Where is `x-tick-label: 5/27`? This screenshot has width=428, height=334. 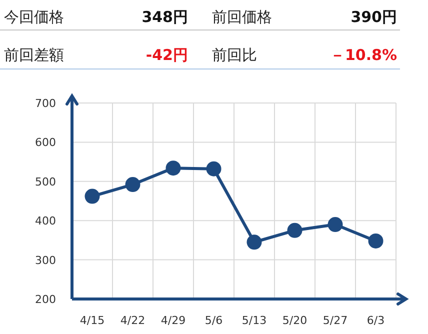
x-tick-label: 5/27 is located at coordinates (335, 320).